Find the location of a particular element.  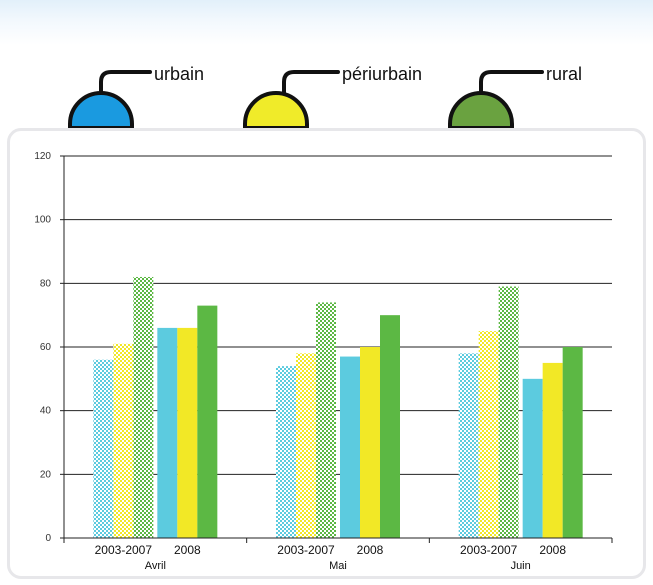

bar-juin-2008-periurbain is located at coordinates (552, 450).